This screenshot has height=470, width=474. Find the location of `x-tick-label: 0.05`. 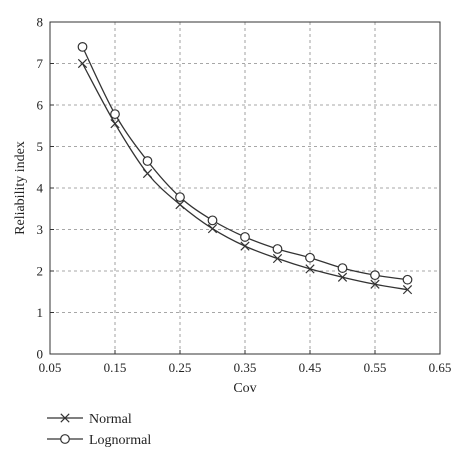

x-tick-label: 0.05 is located at coordinates (50, 367).